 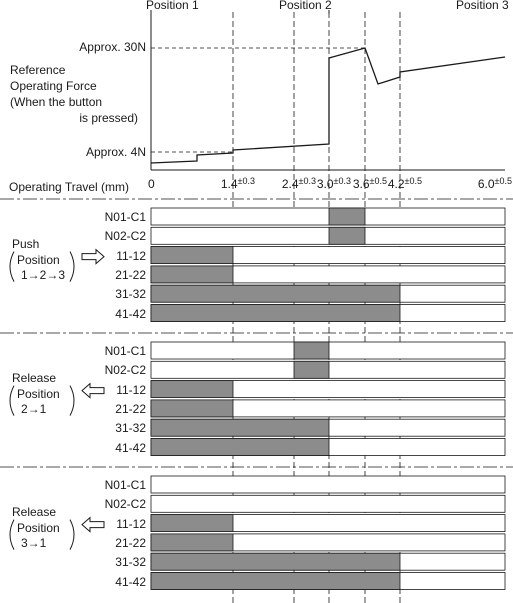 What do you see at coordinates (93, 256) in the screenshot?
I see `arrow-right-icon` at bounding box center [93, 256].